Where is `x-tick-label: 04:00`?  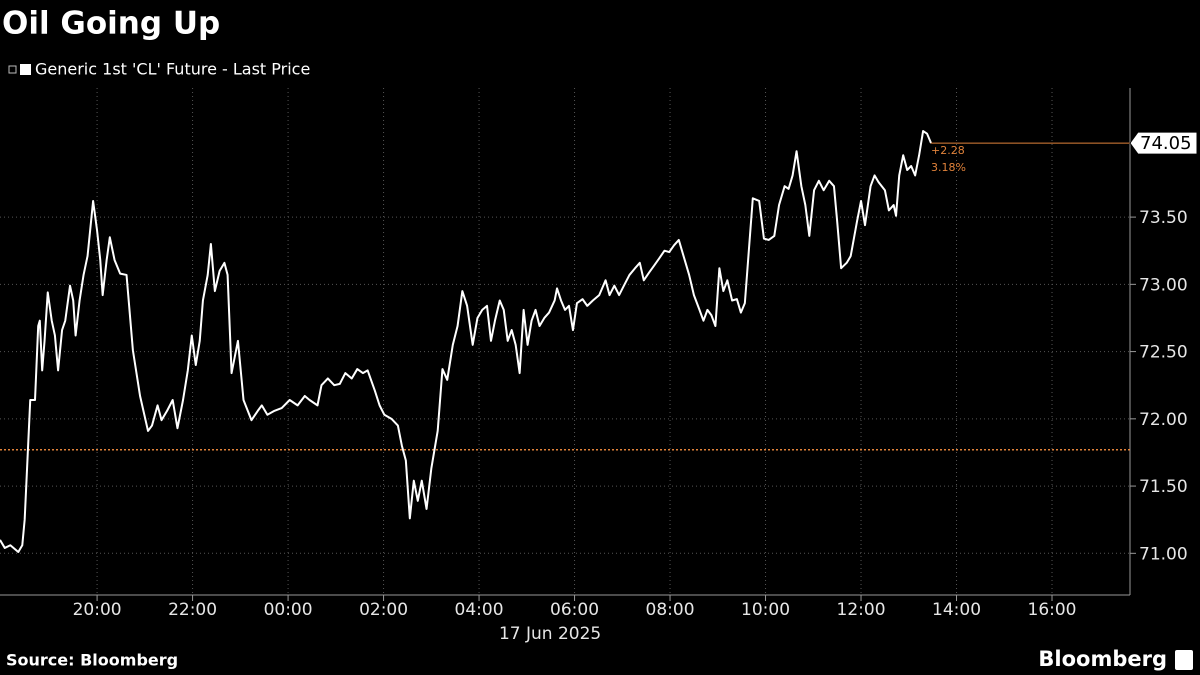 x-tick-label: 04:00 is located at coordinates (479, 610).